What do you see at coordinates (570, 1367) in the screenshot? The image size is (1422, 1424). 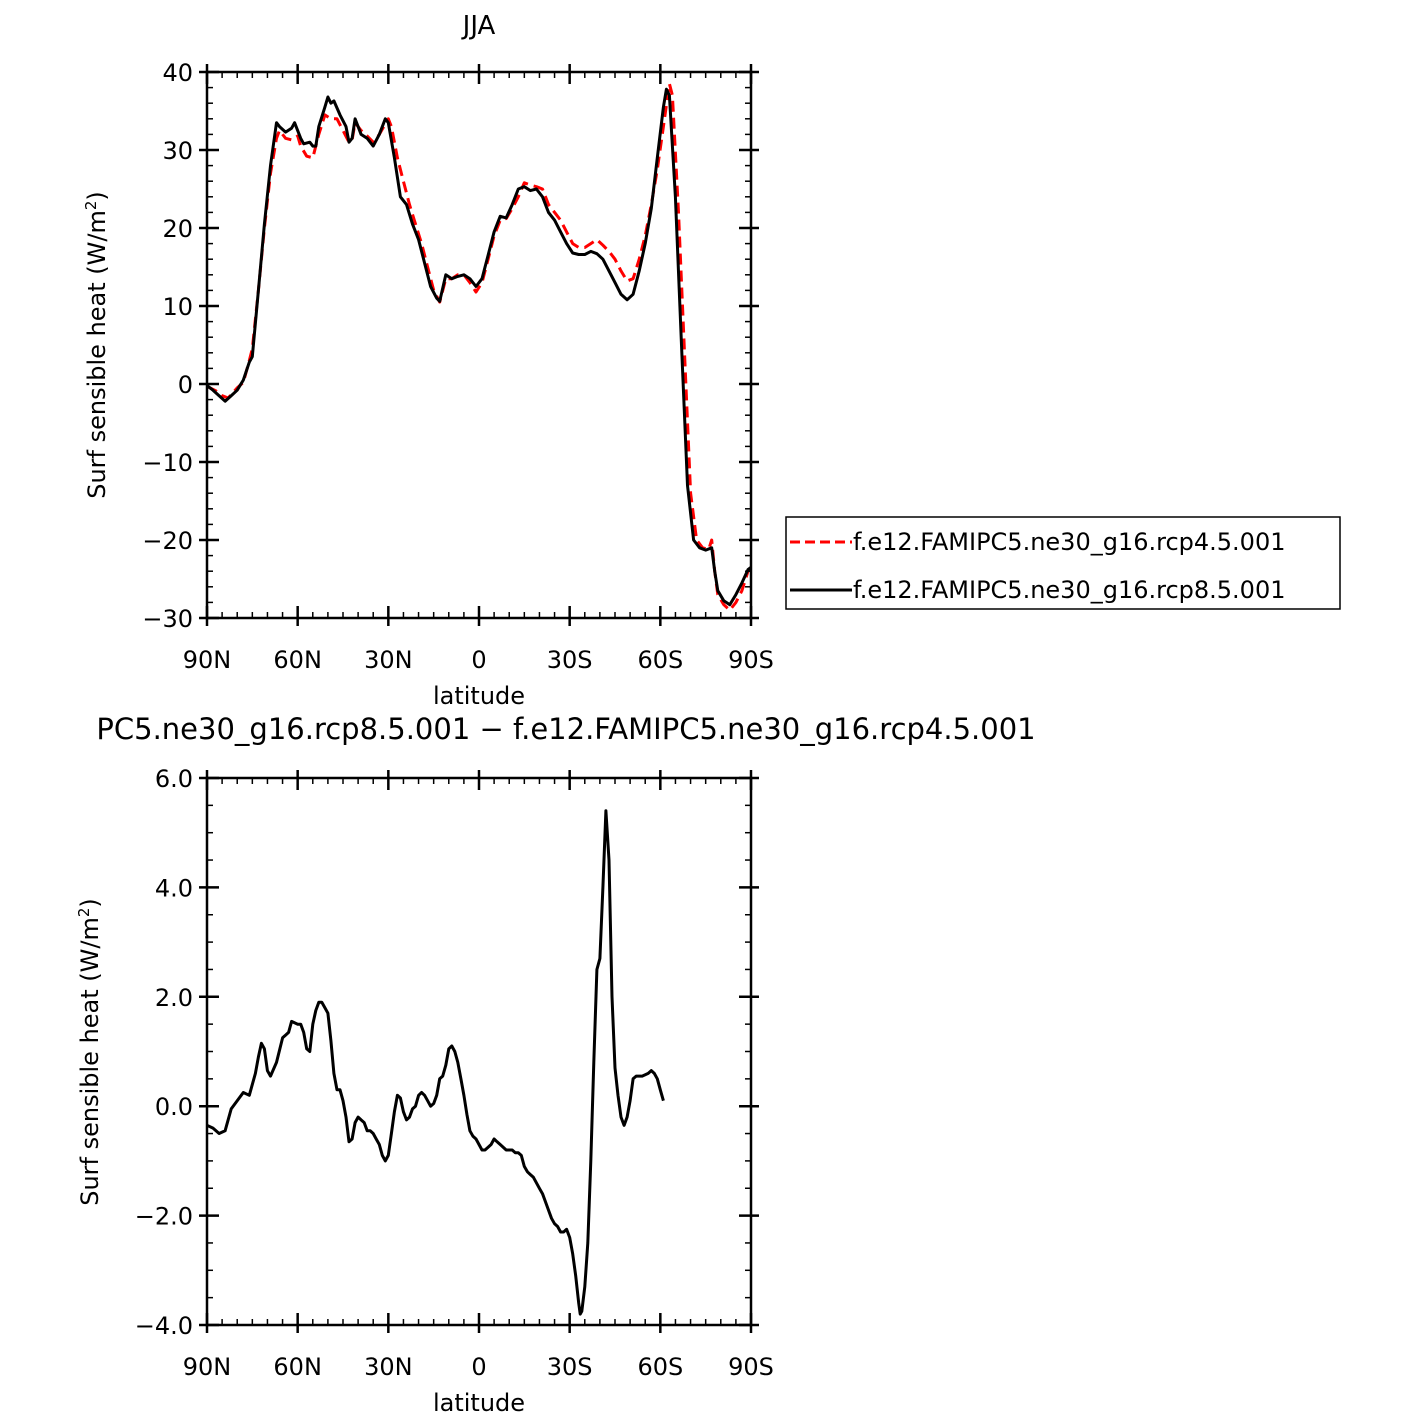 I see `bottom-x-tick-label: 30S` at bounding box center [570, 1367].